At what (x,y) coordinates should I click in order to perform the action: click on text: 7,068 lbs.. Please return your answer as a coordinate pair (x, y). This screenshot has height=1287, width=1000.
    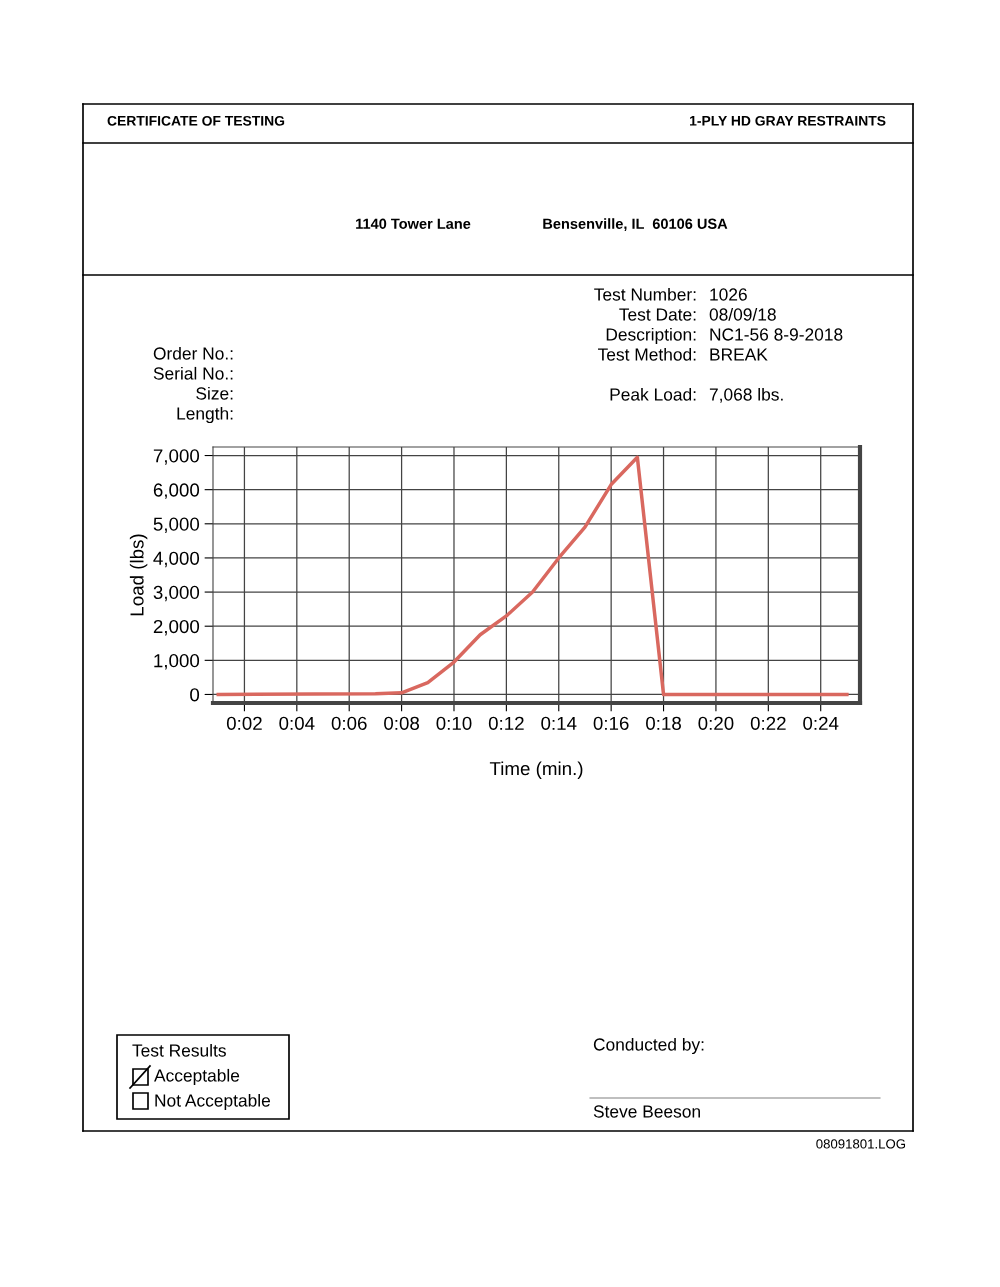
    Looking at the image, I should click on (746, 395).